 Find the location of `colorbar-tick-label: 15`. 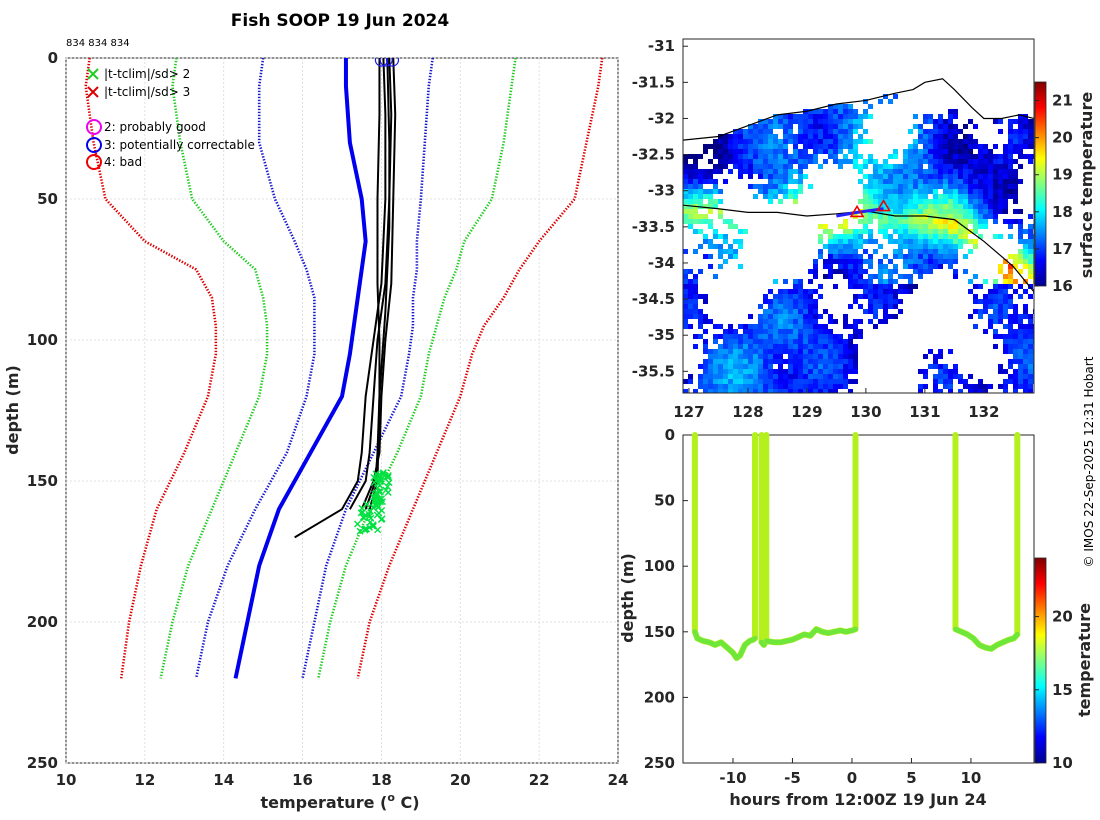

colorbar-tick-label: 15 is located at coordinates (1062, 690).